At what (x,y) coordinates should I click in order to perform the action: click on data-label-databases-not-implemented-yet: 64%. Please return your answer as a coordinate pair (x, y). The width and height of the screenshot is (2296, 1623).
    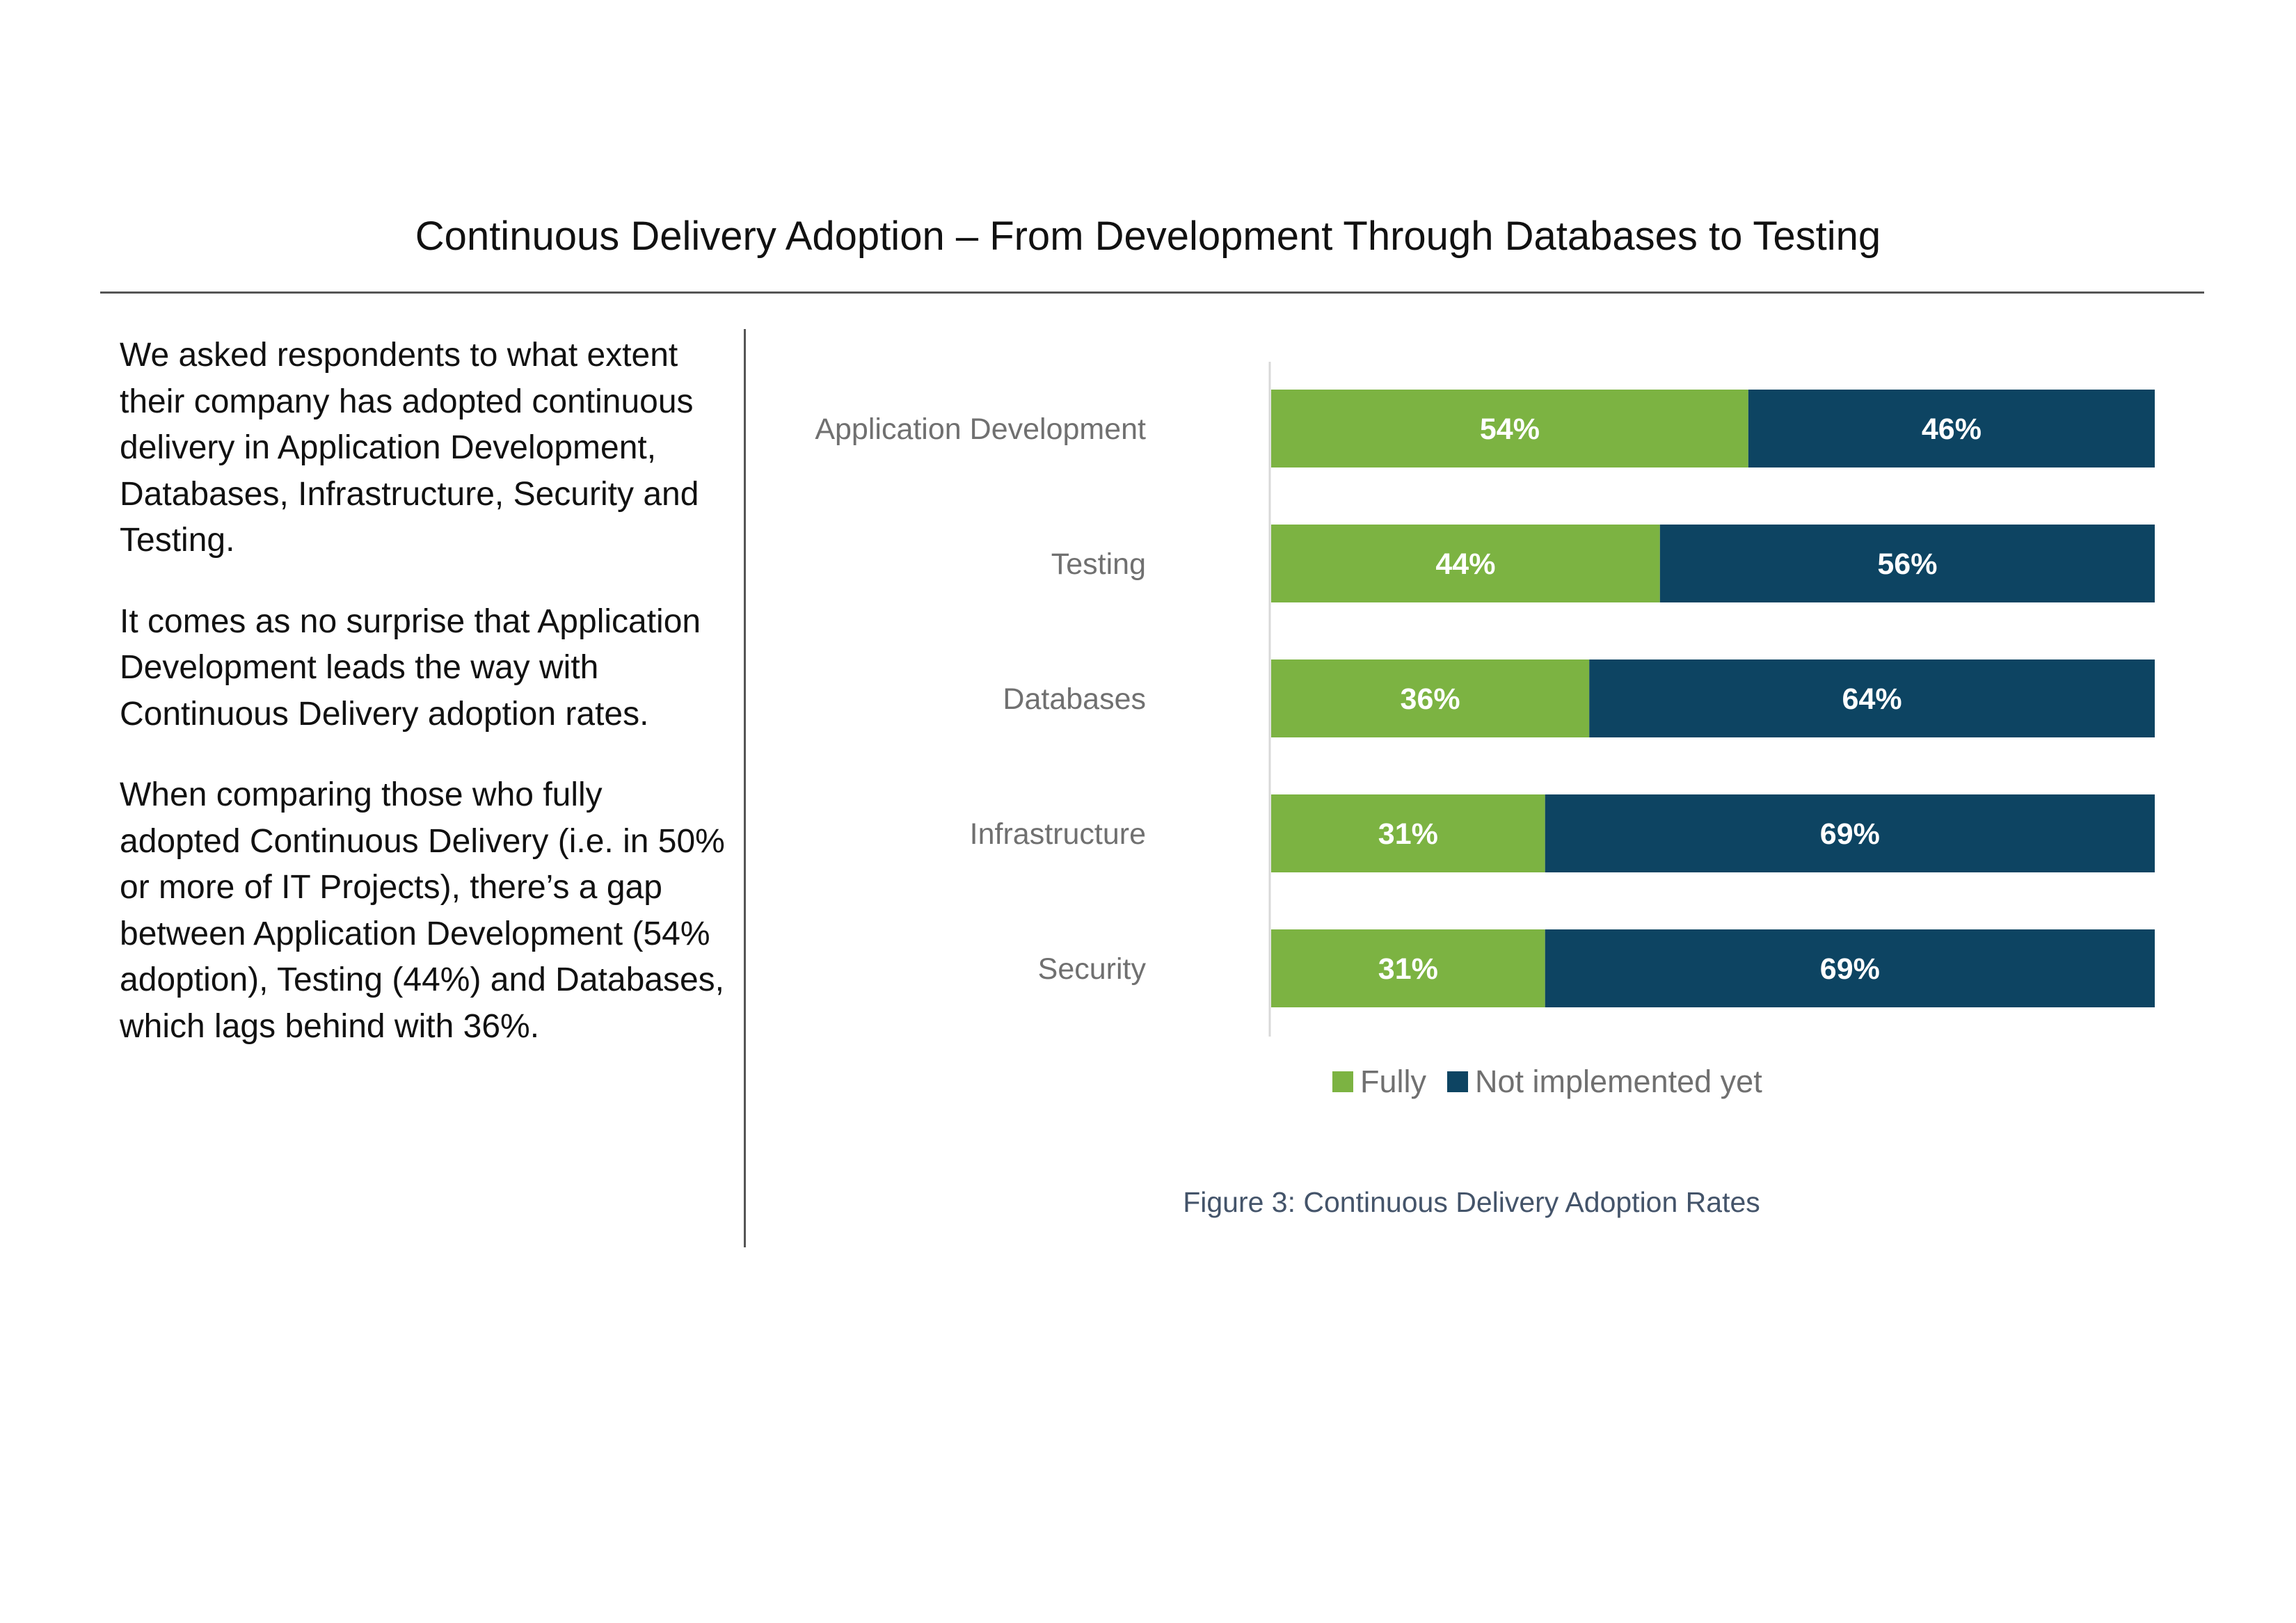
    Looking at the image, I should click on (1872, 699).